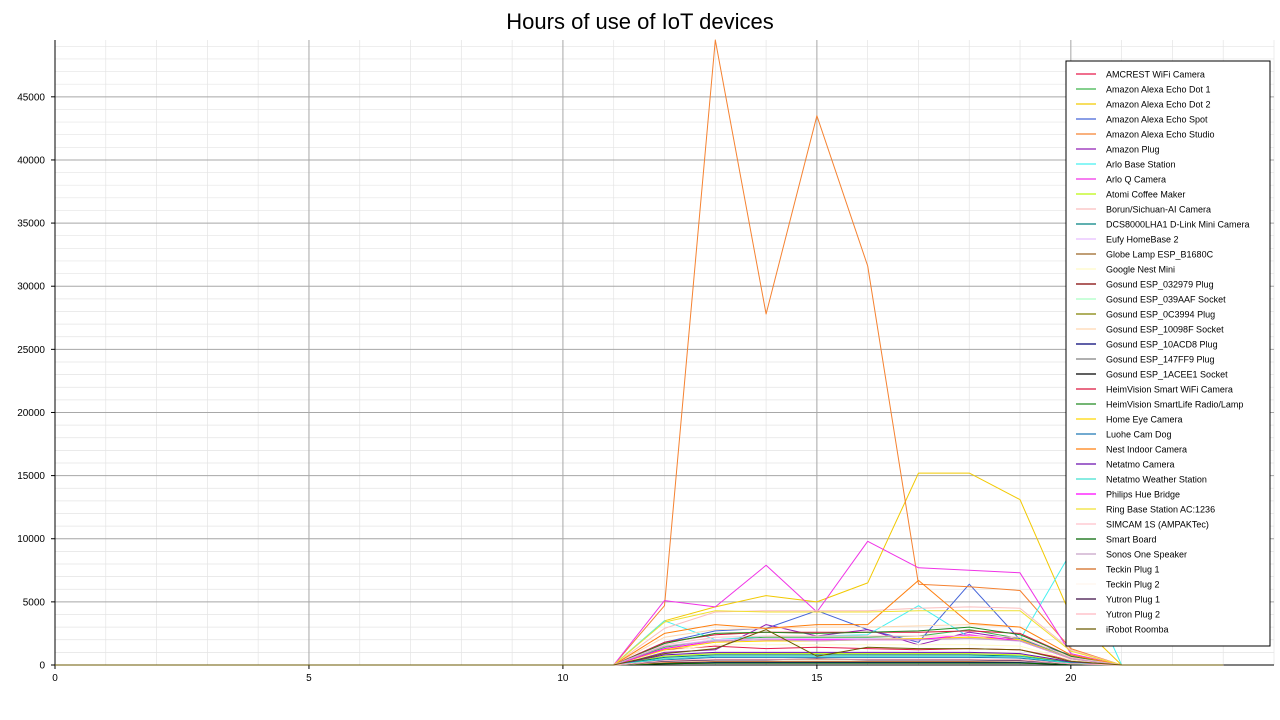  I want to click on legend-entry-label: Gosund ESP_032979 Plug, so click(1160, 285).